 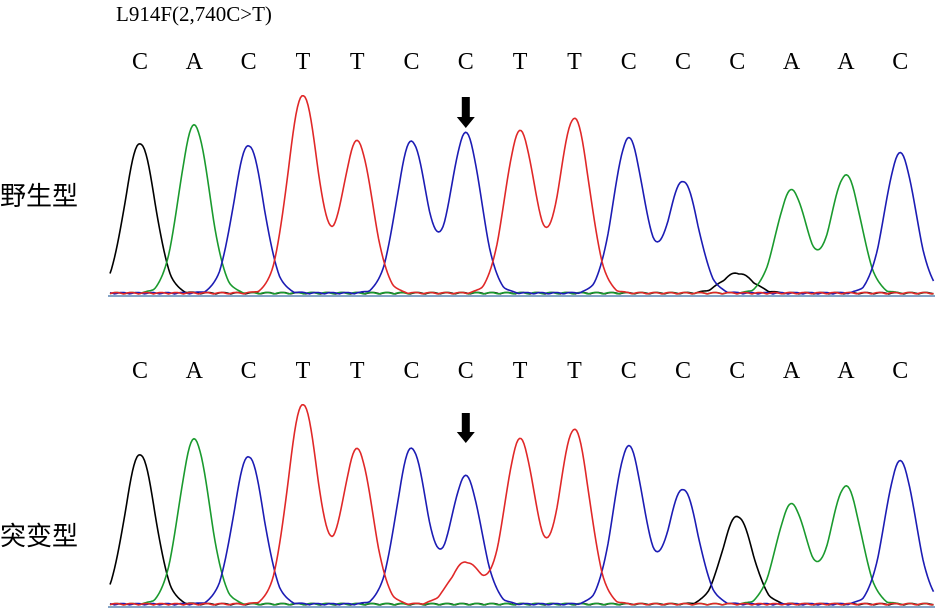 I want to click on mutant-label: 突变型, so click(x=39, y=537).